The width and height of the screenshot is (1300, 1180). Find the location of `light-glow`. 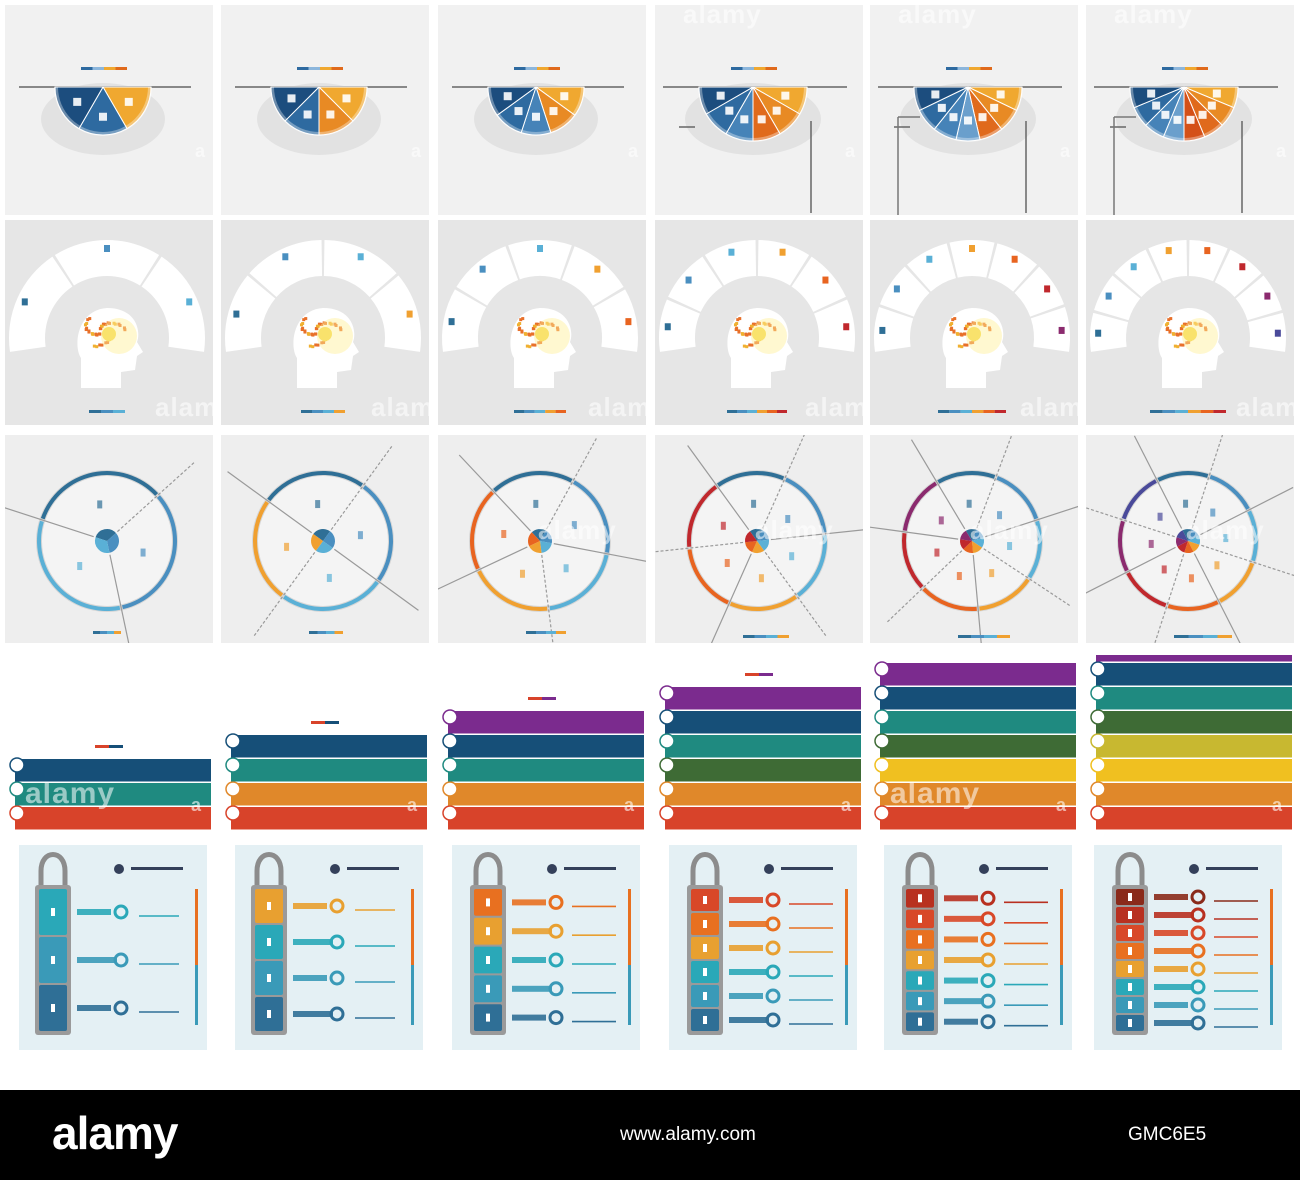

light-glow is located at coordinates (335, 336).